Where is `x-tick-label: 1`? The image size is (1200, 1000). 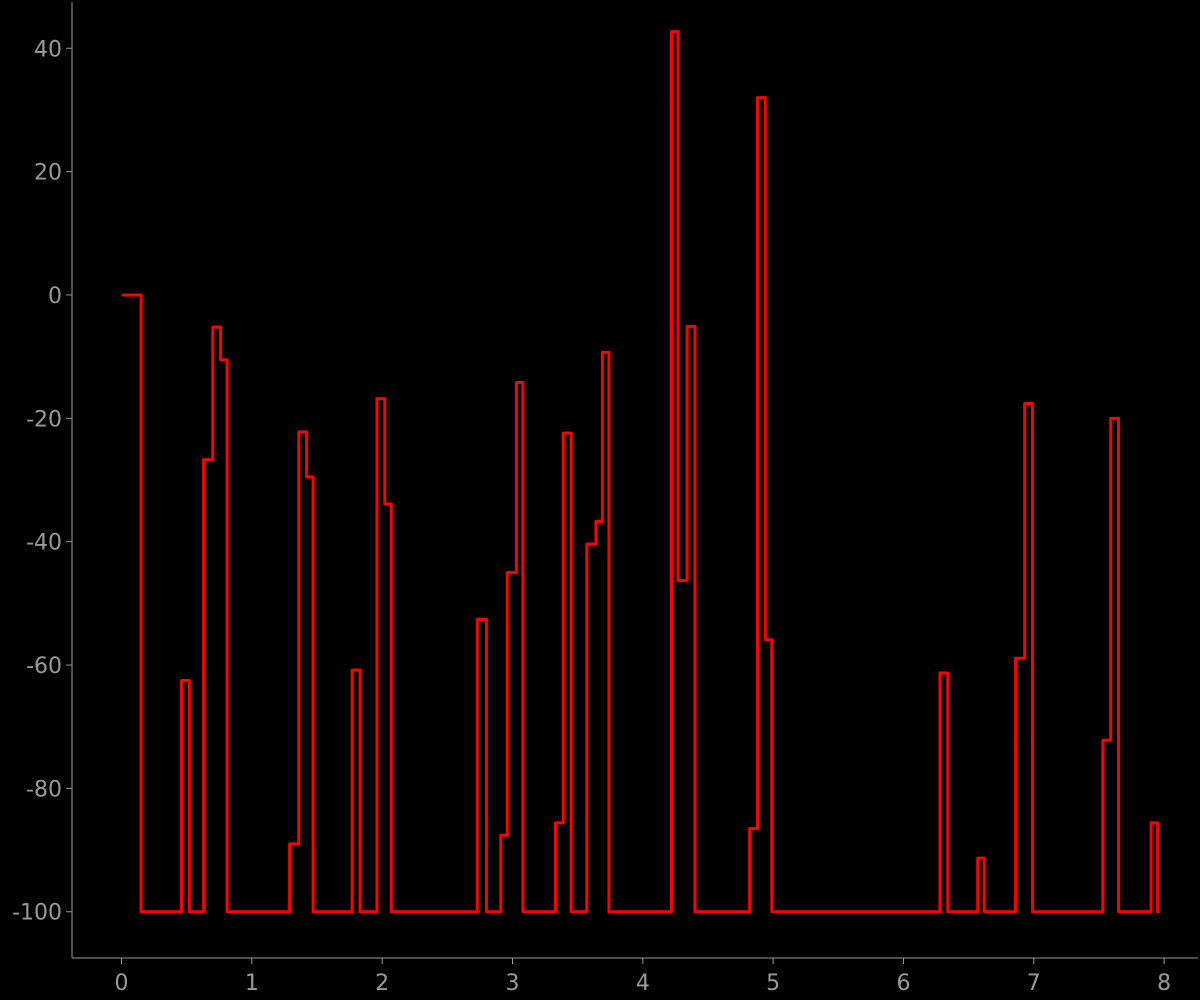 x-tick-label: 1 is located at coordinates (252, 983).